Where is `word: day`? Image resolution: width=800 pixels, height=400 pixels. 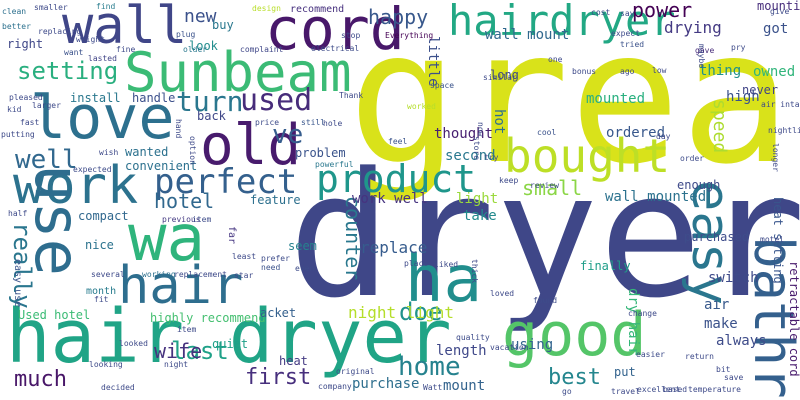 word: day is located at coordinates (663, 136).